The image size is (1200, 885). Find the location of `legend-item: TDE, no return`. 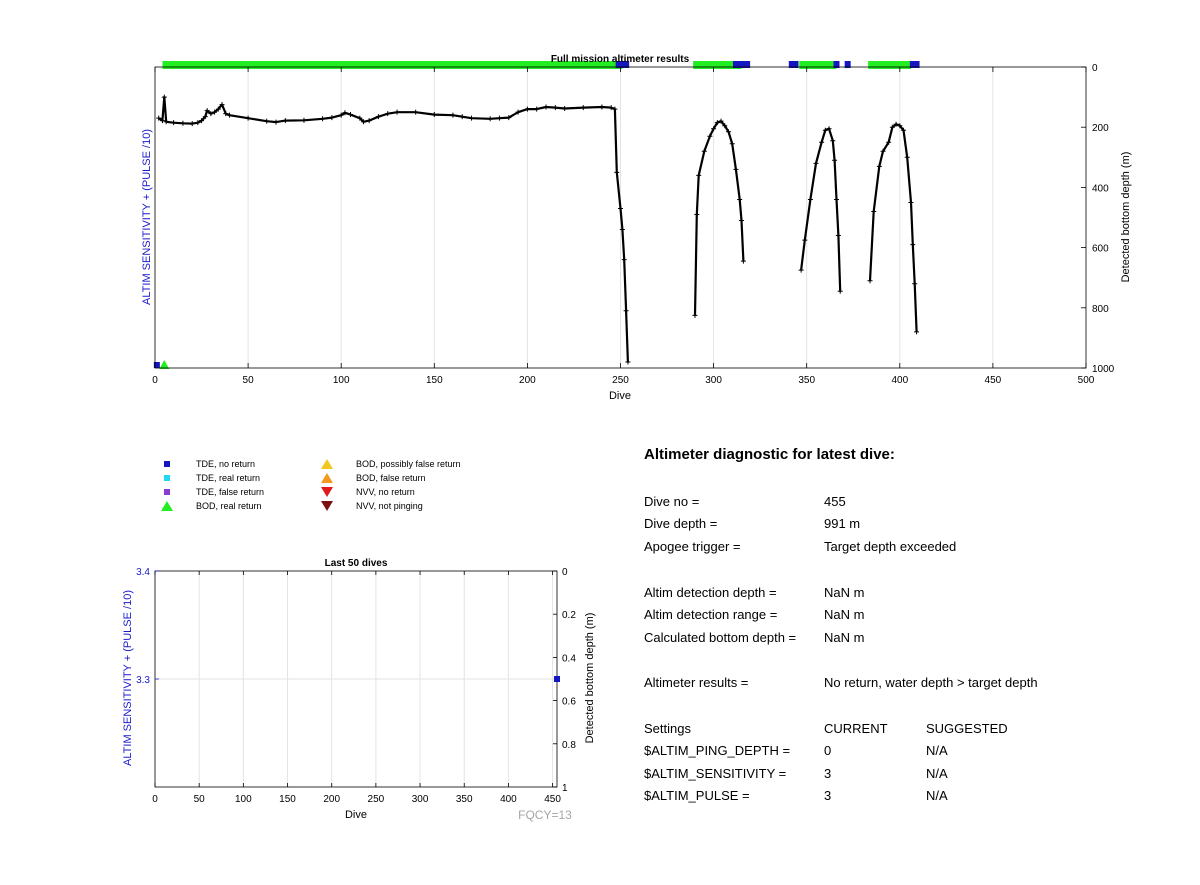

legend-item: TDE, no return is located at coordinates (207, 464).